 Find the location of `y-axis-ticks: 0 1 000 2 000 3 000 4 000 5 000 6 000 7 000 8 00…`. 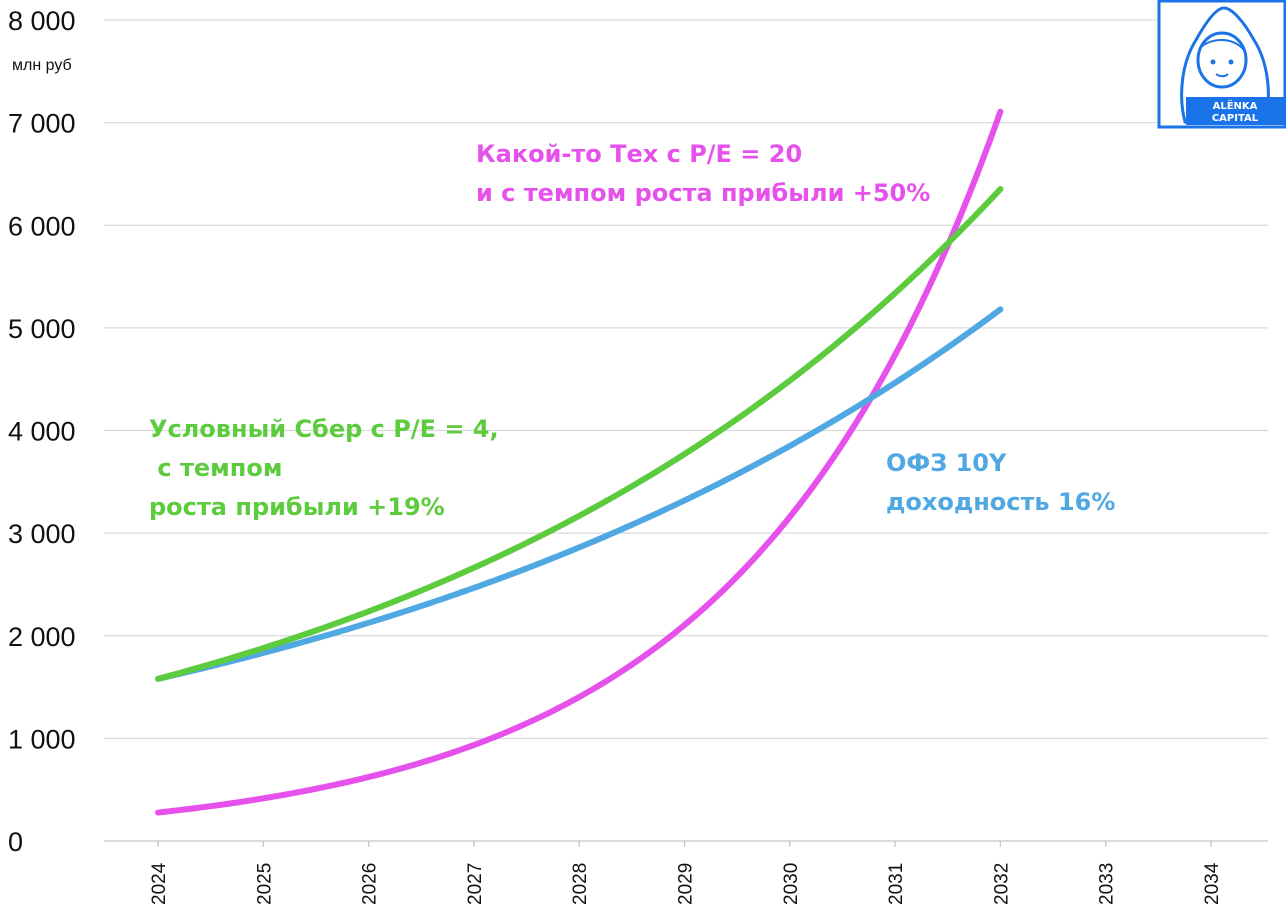

y-axis-ticks: 0 1 000 2 000 3 000 4 000 5 000 6 000 7 000 8 00… is located at coordinates (42, 431).